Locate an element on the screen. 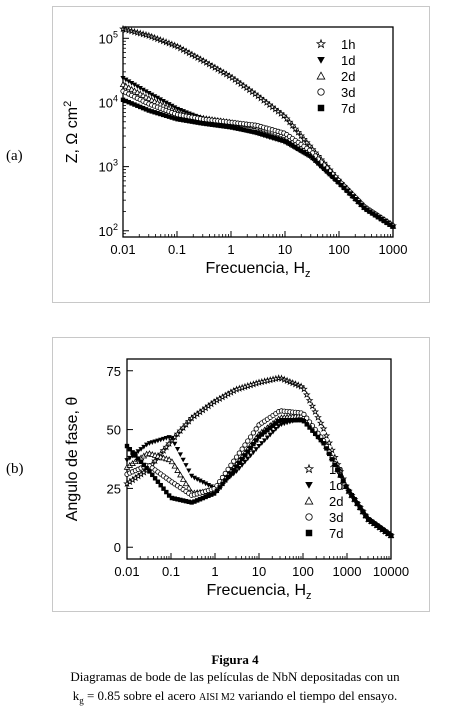 This screenshot has width=470, height=711. panel-label-b: (b) is located at coordinates (15, 469).